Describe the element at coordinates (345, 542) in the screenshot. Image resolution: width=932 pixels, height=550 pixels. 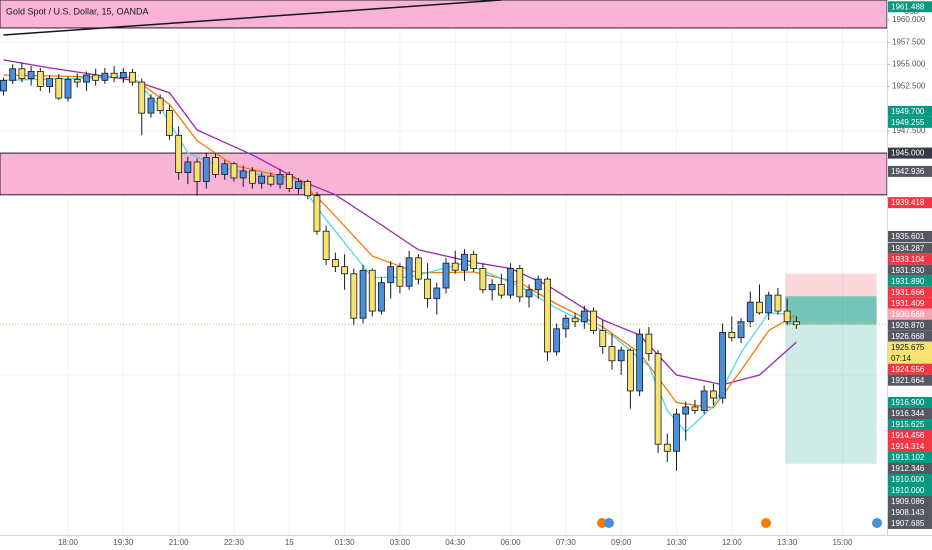
I see `x-tick-label: 01:30` at that location.